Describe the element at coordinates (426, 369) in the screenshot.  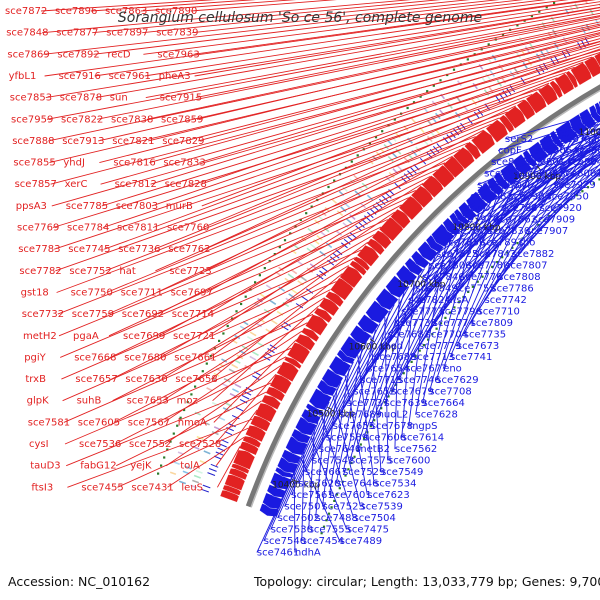
I see `gene-label: sce7677` at that location.